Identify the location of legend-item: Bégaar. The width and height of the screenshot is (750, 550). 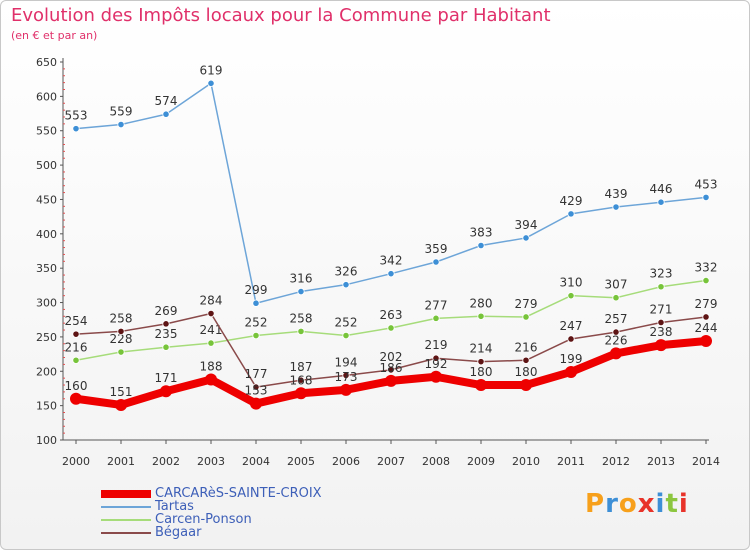
(211, 532).